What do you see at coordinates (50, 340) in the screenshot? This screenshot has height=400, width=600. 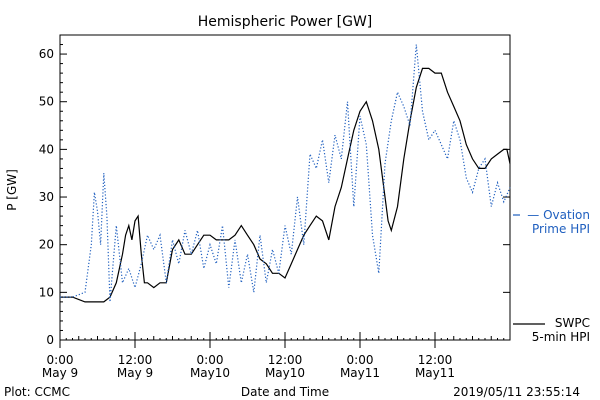 I see `y-tick-label: 0` at bounding box center [50, 340].